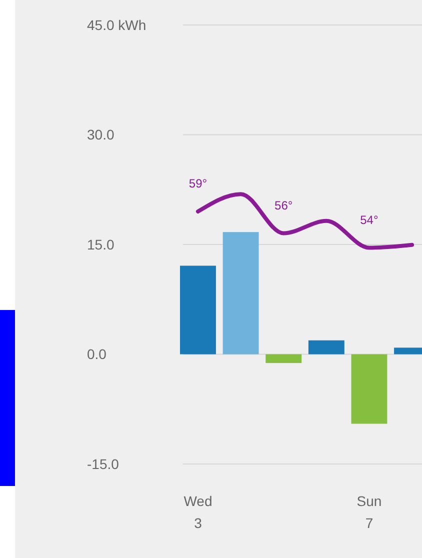 Image resolution: width=422 pixels, height=558 pixels. What do you see at coordinates (116, 24) in the screenshot?
I see `y-tick-label: 45.0 kWh` at bounding box center [116, 24].